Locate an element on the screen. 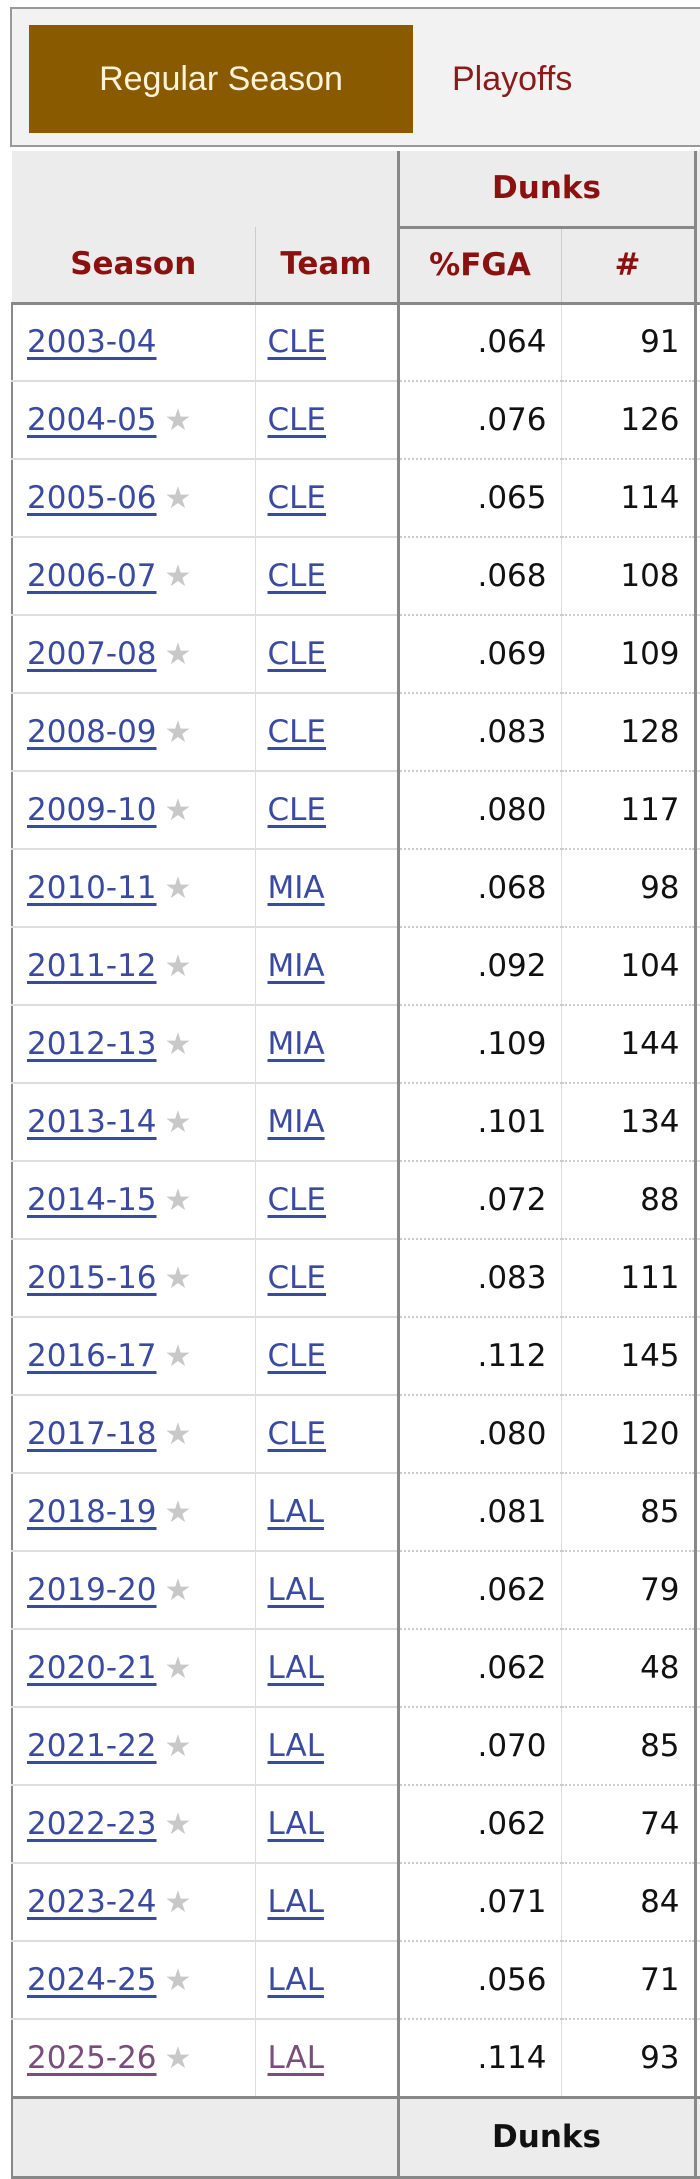 The height and width of the screenshot is (2179, 700). table-row: 2014-15 ★ CLE .072 88 is located at coordinates (355, 1200).